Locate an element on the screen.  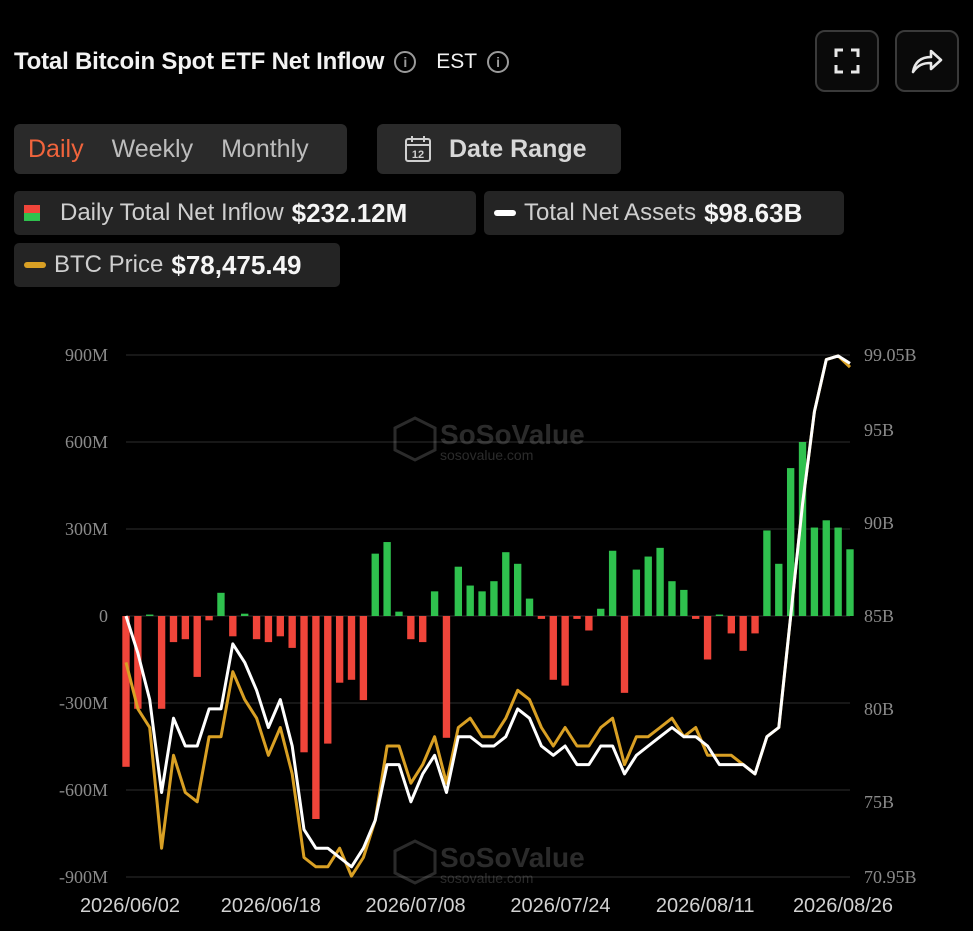
legend-assets: Total Net Assets $98.63B is located at coordinates (664, 213).